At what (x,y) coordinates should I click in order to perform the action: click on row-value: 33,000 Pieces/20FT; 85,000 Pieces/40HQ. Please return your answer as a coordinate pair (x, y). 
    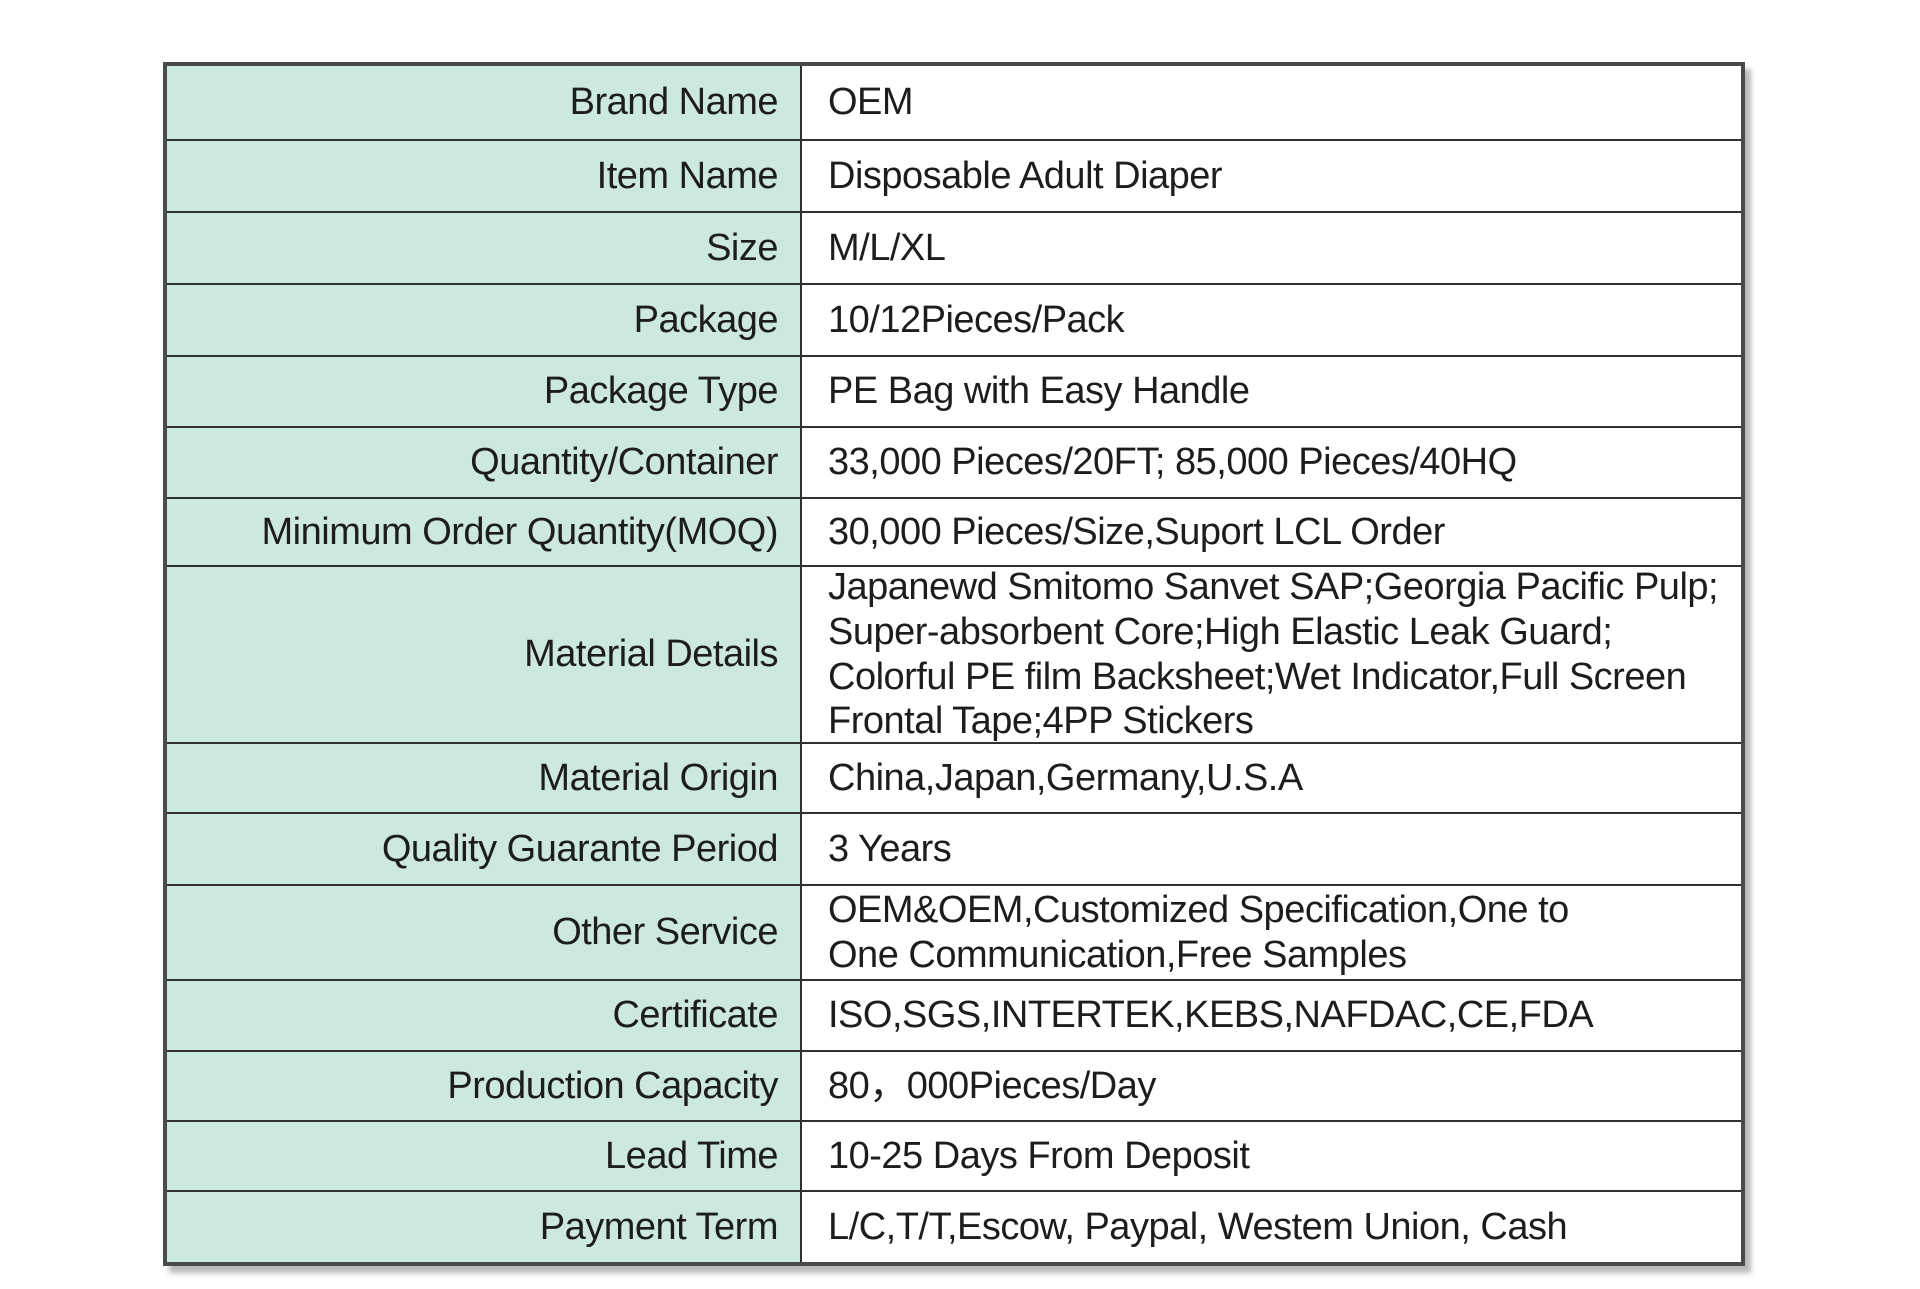
    Looking at the image, I should click on (1271, 462).